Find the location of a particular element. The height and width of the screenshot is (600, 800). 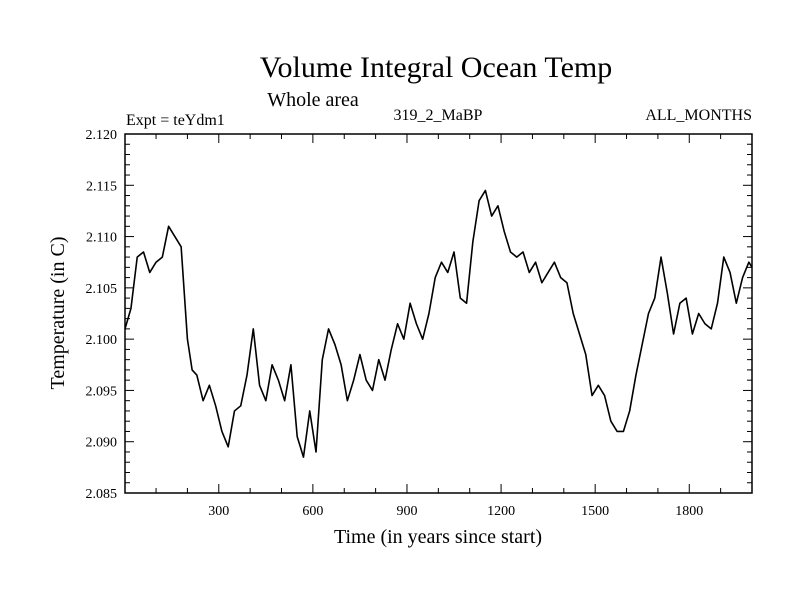

y-tick-label: 2.105 is located at coordinates (102, 289).